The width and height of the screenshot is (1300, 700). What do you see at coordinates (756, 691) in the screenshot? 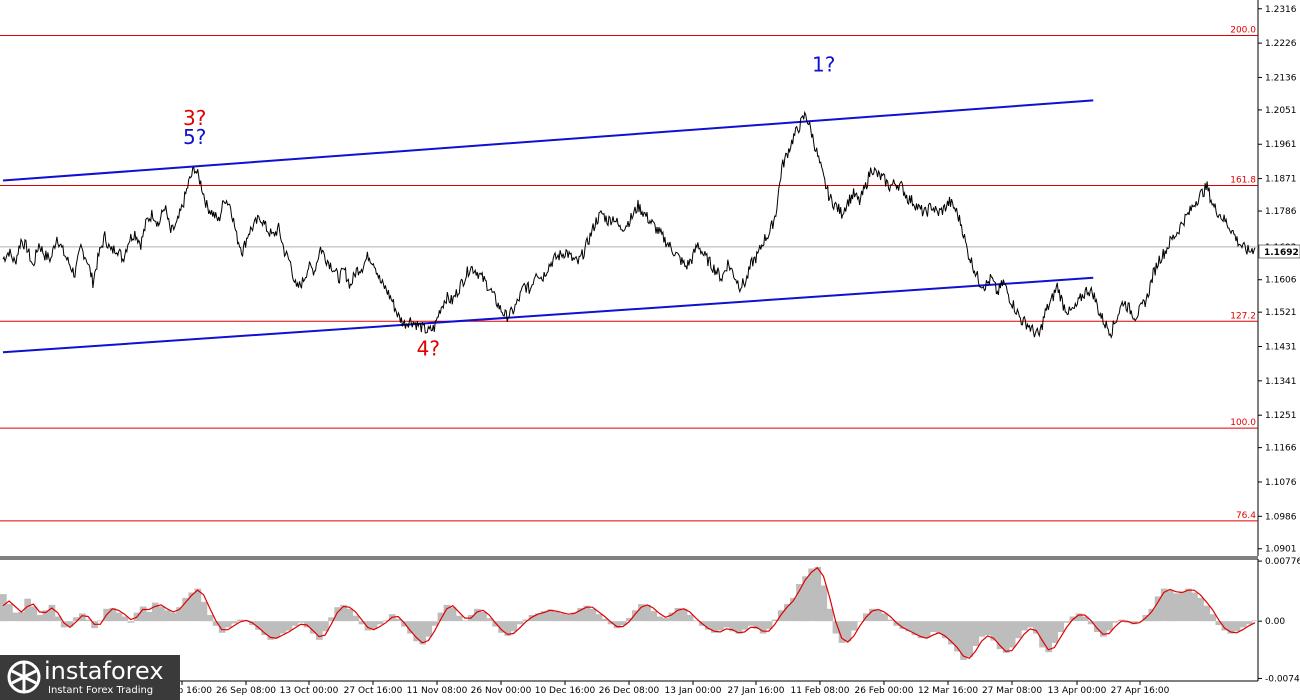
I see `time-tick-label: 27 Jan 16:00` at bounding box center [756, 691].